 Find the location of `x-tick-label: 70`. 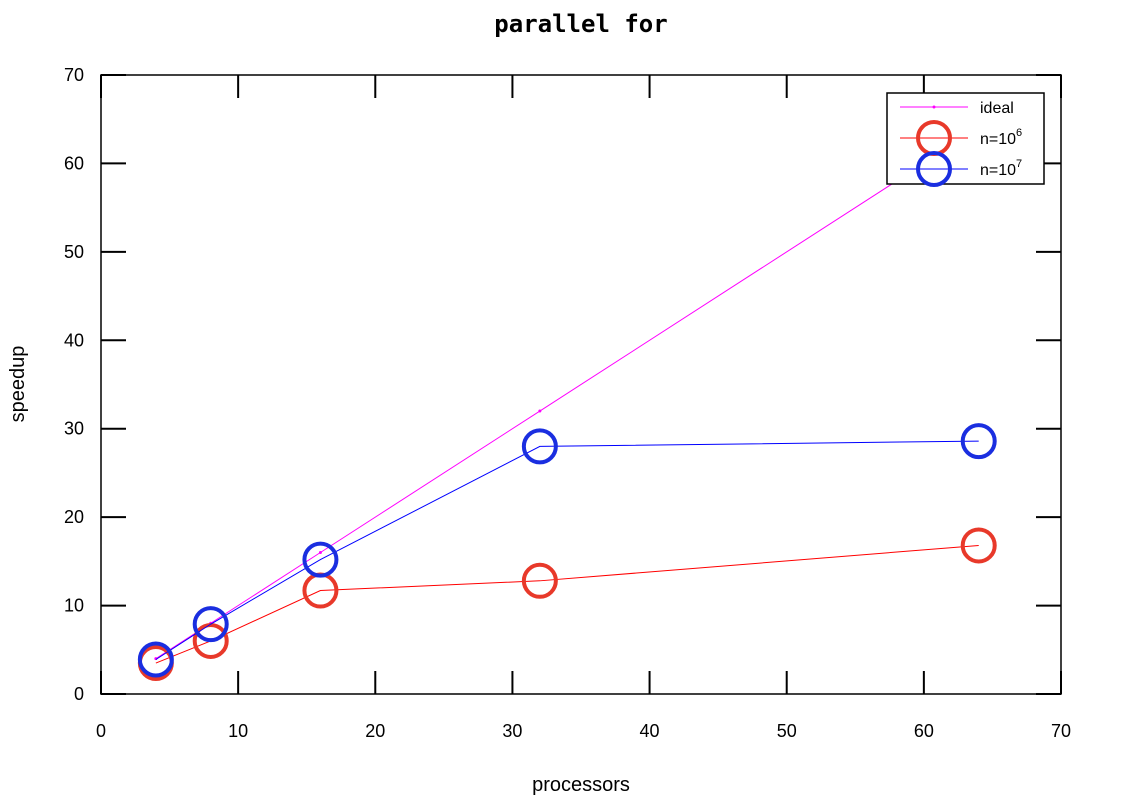

x-tick-label: 70 is located at coordinates (1061, 731).